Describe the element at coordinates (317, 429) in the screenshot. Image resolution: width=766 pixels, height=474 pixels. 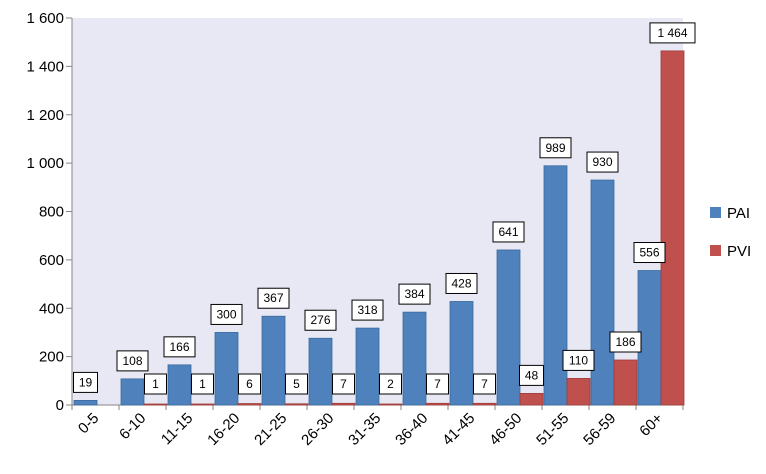
I see `x-tick-label: 26-30` at that location.